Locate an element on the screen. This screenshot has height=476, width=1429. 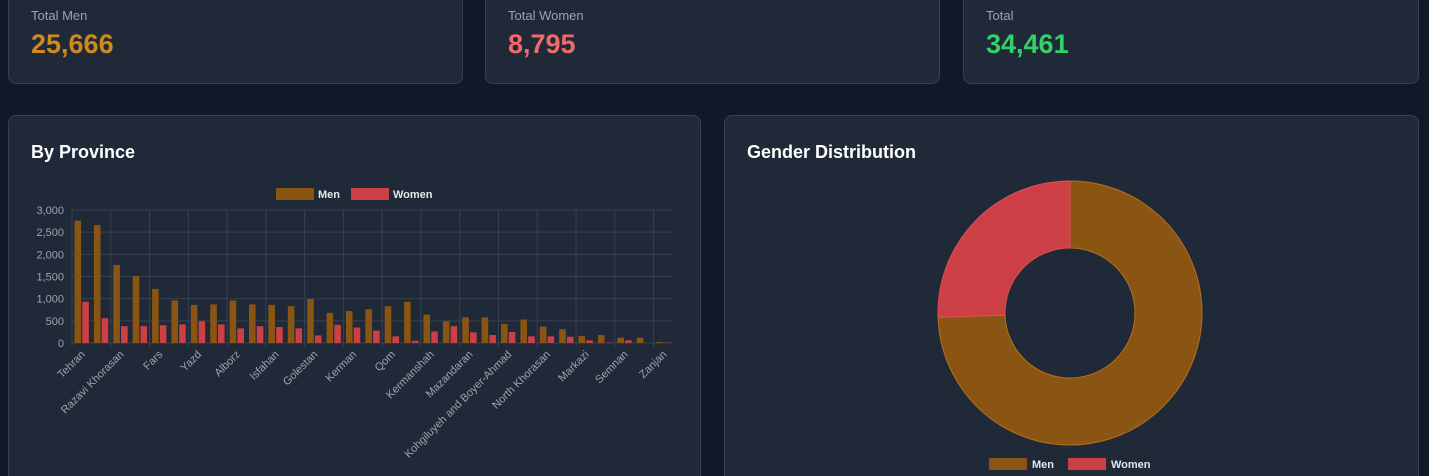
doughnut-legend-swatch-men is located at coordinates (1008, 464).